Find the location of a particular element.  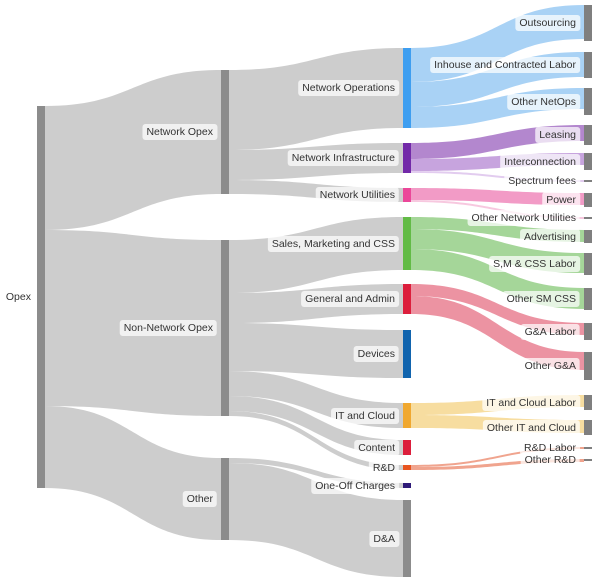

label-interconnection: Interconnection is located at coordinates (540, 161).